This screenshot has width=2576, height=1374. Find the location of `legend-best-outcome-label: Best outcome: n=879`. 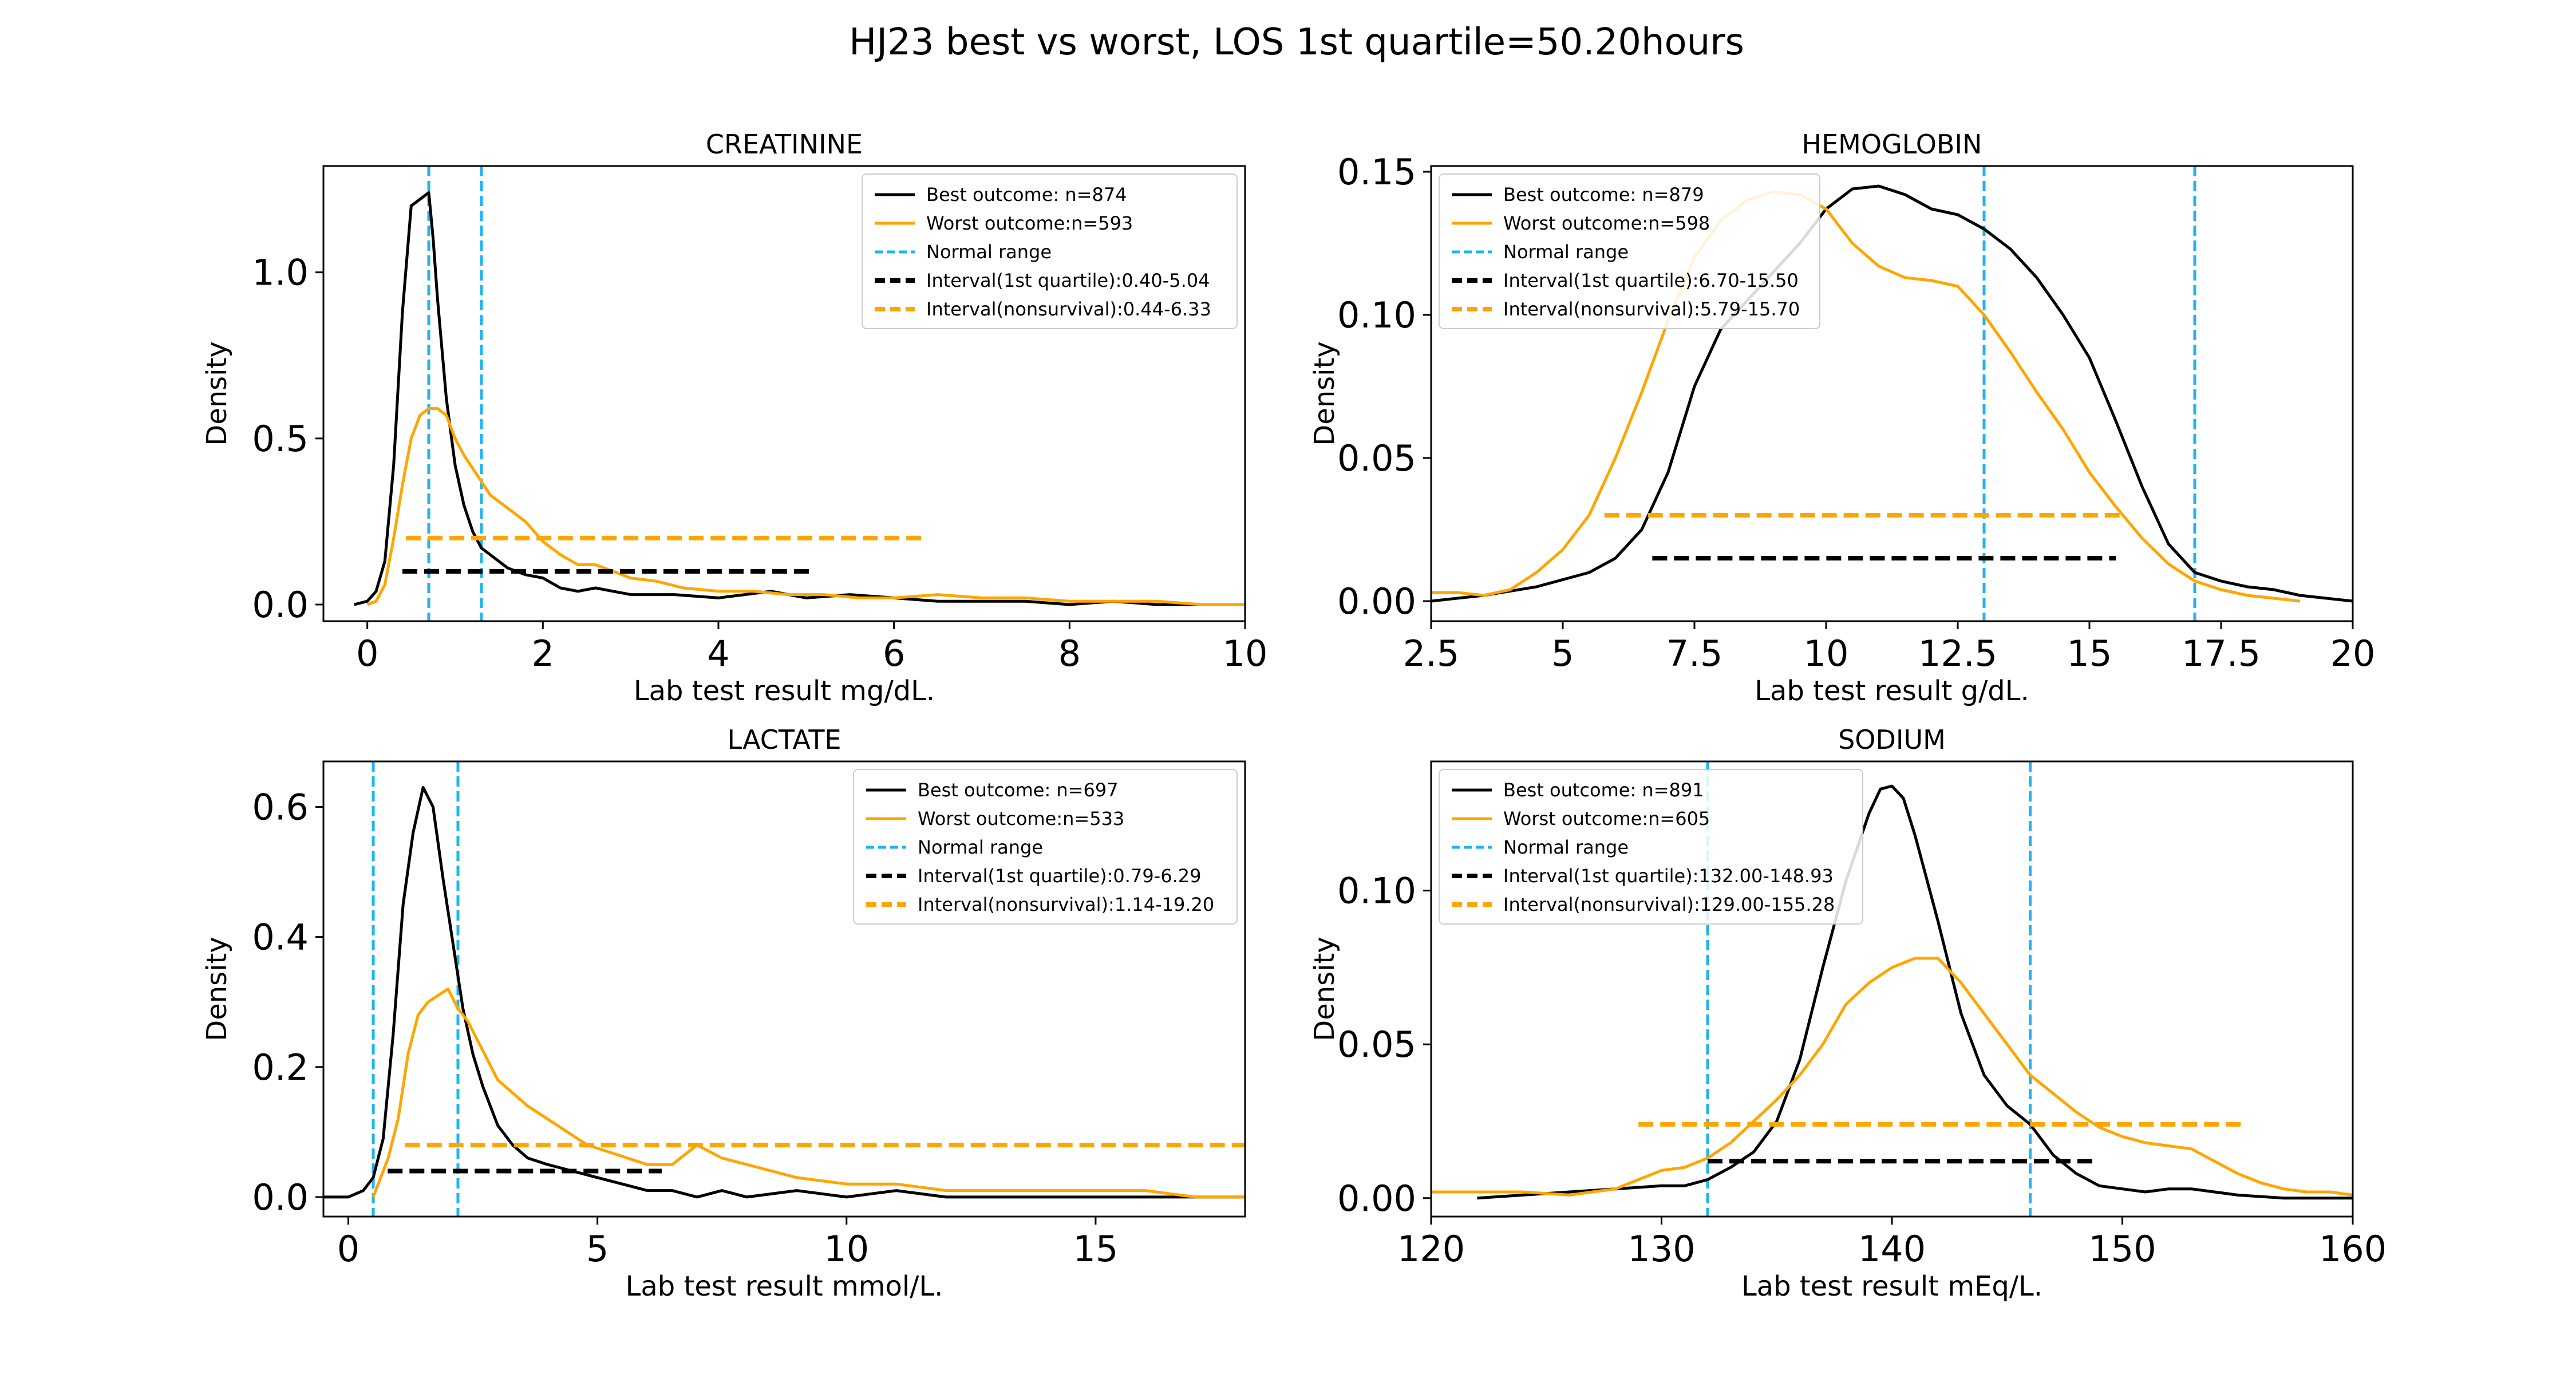

legend-best-outcome-label: Best outcome: n=879 is located at coordinates (1603, 195).